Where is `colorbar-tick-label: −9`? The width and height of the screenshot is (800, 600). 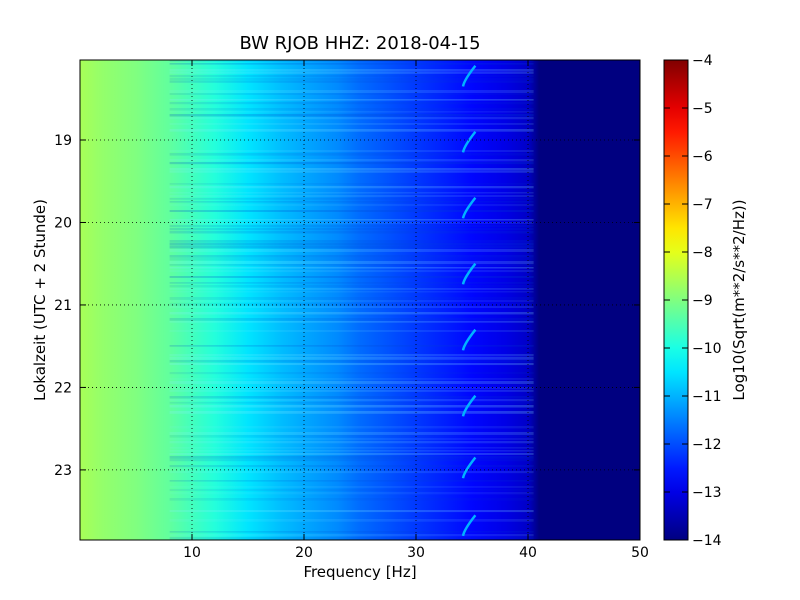 colorbar-tick-label: −9 is located at coordinates (702, 301).